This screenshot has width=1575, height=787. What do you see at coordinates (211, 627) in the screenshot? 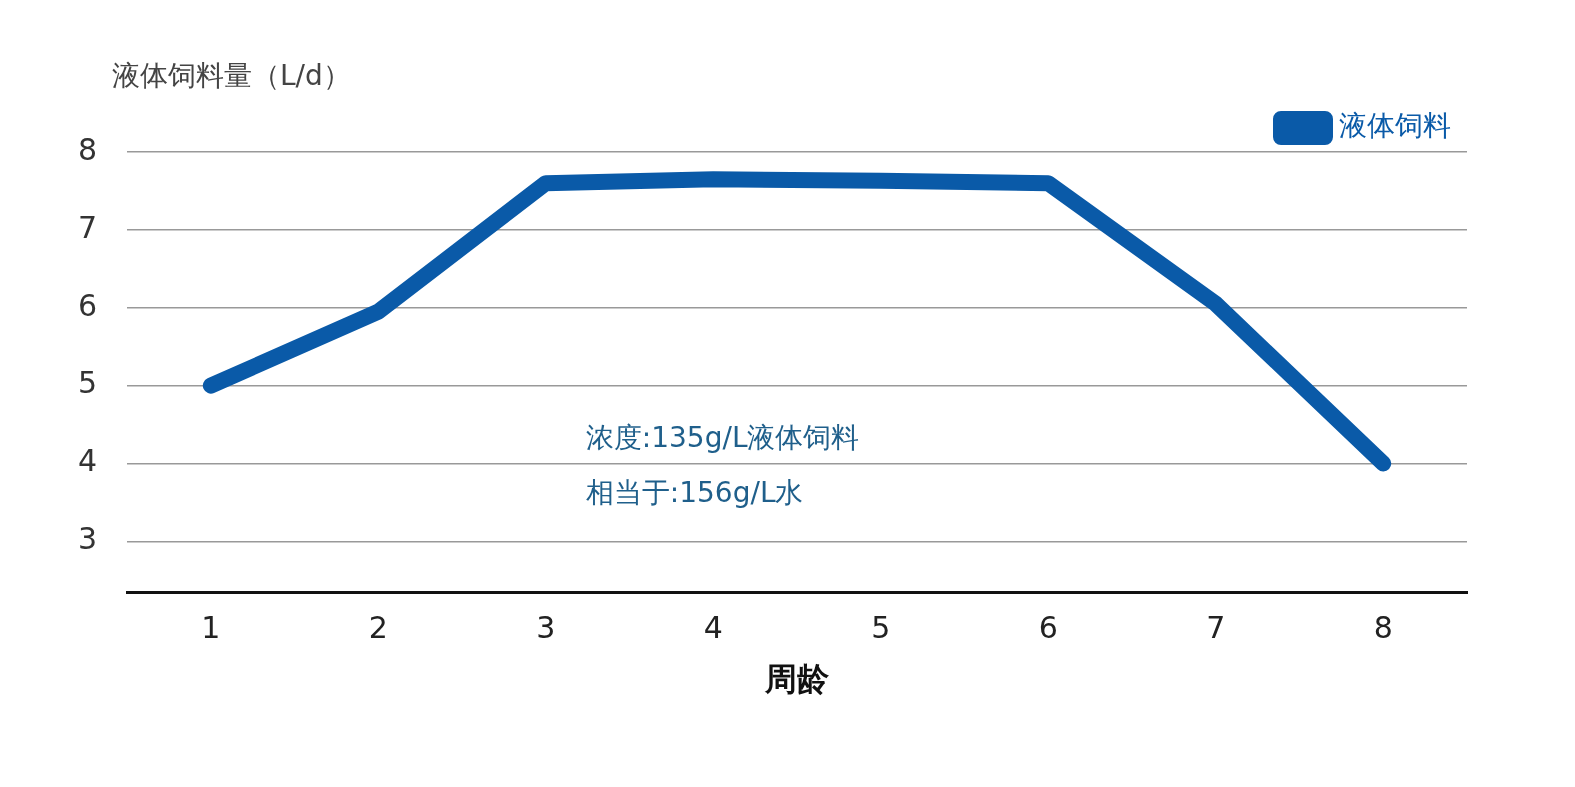
I see `x-tick-label: 1` at bounding box center [211, 627].